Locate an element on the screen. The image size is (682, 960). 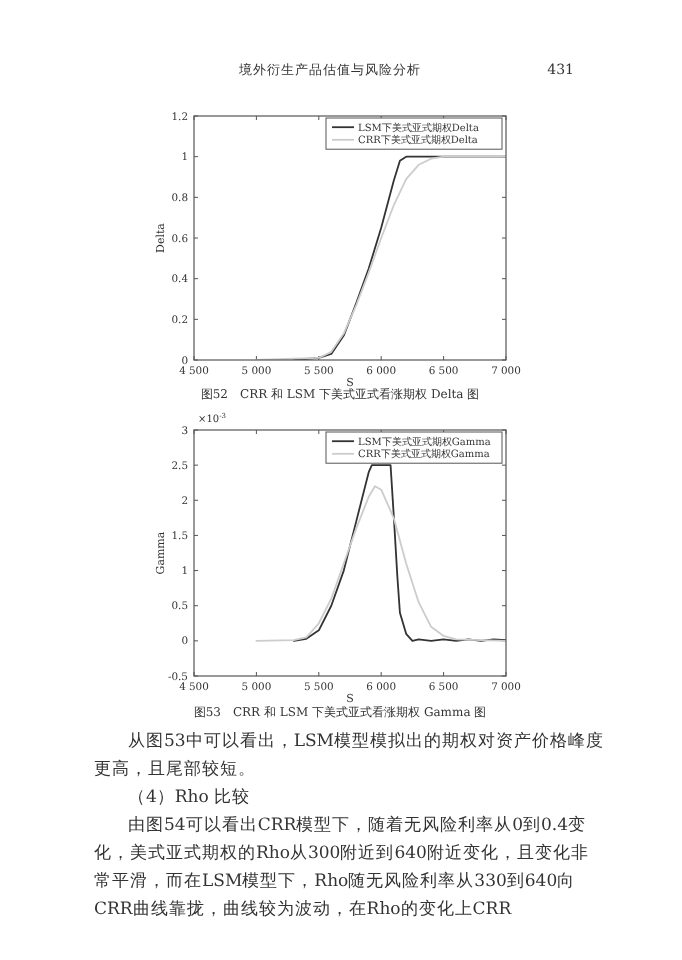
text: （4）Rho 比较 is located at coordinates (189, 799).